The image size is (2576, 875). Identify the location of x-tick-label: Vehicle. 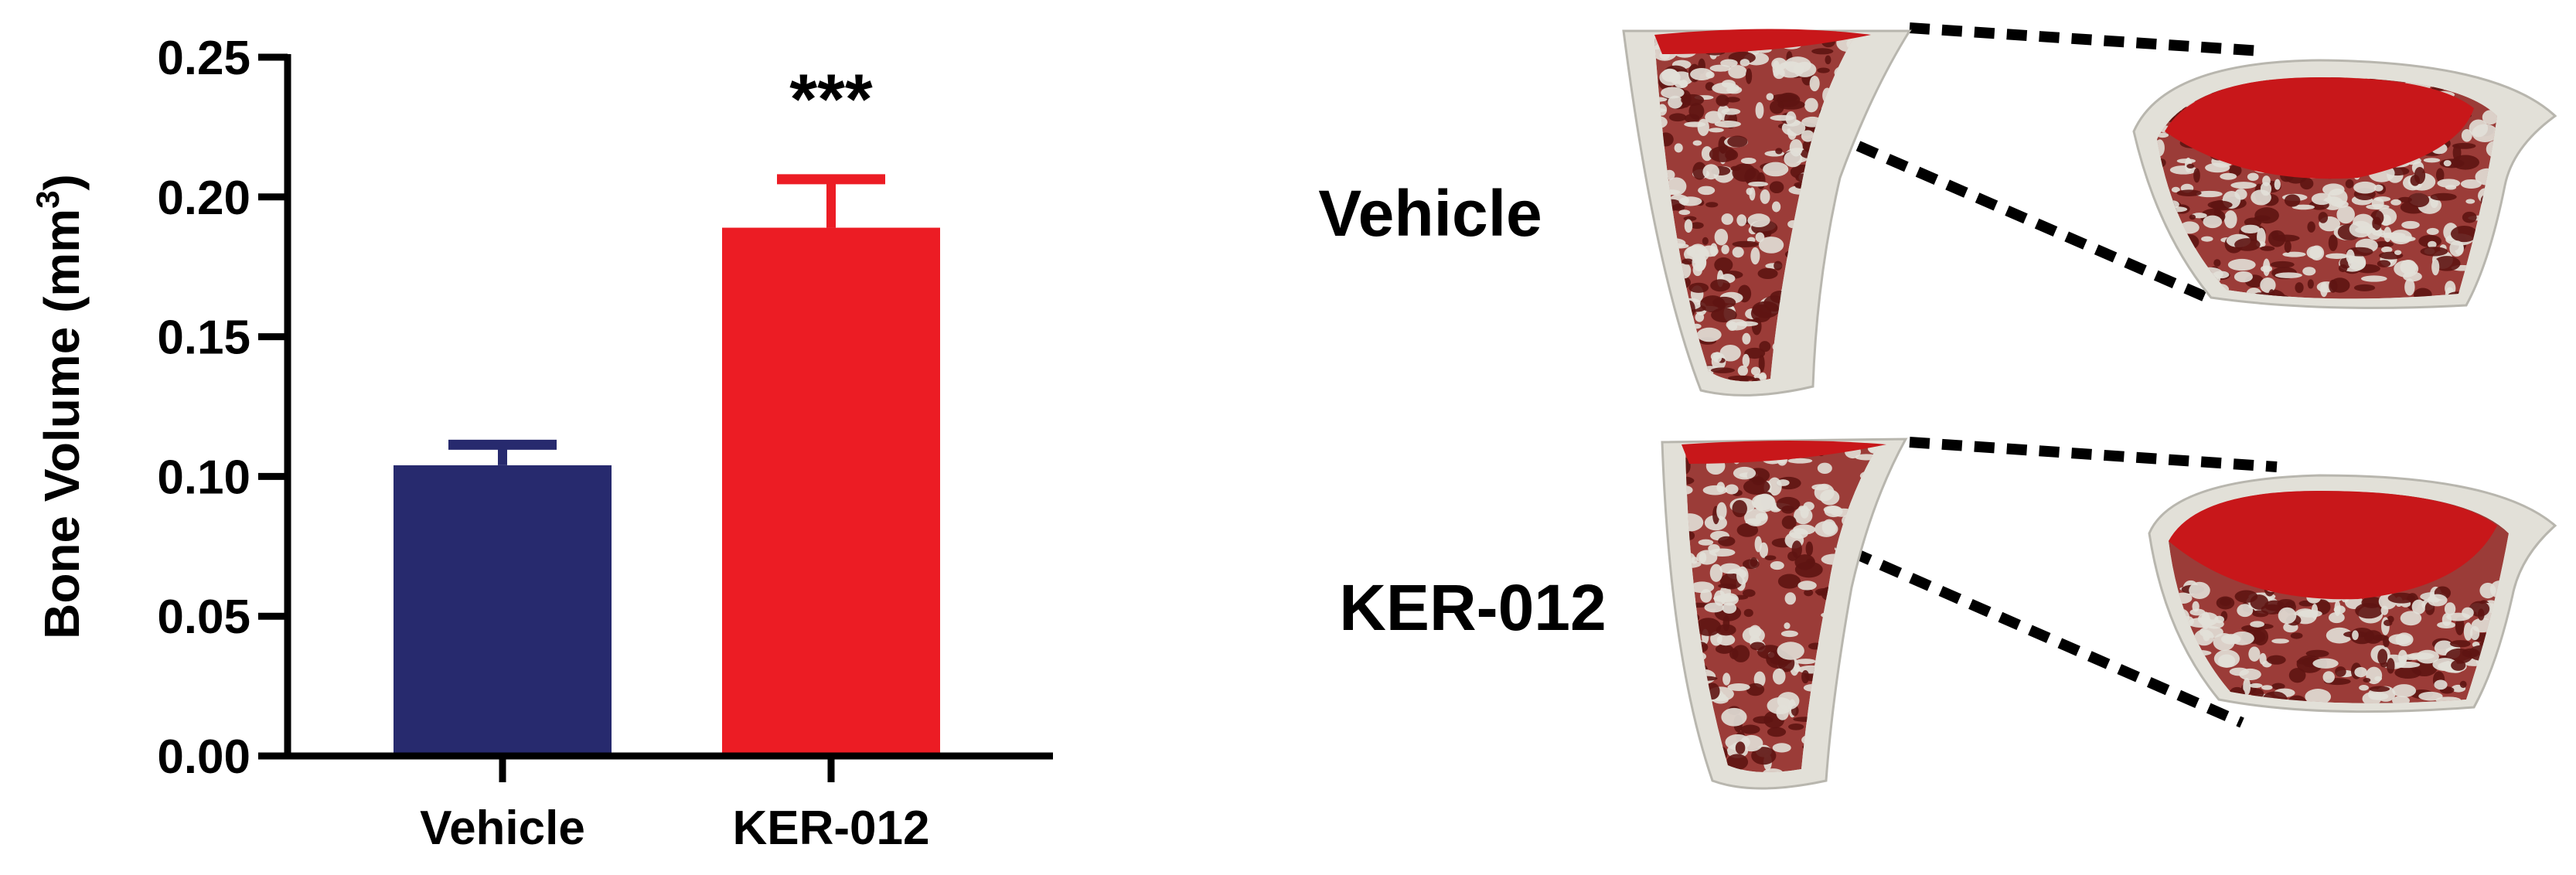
(502, 828).